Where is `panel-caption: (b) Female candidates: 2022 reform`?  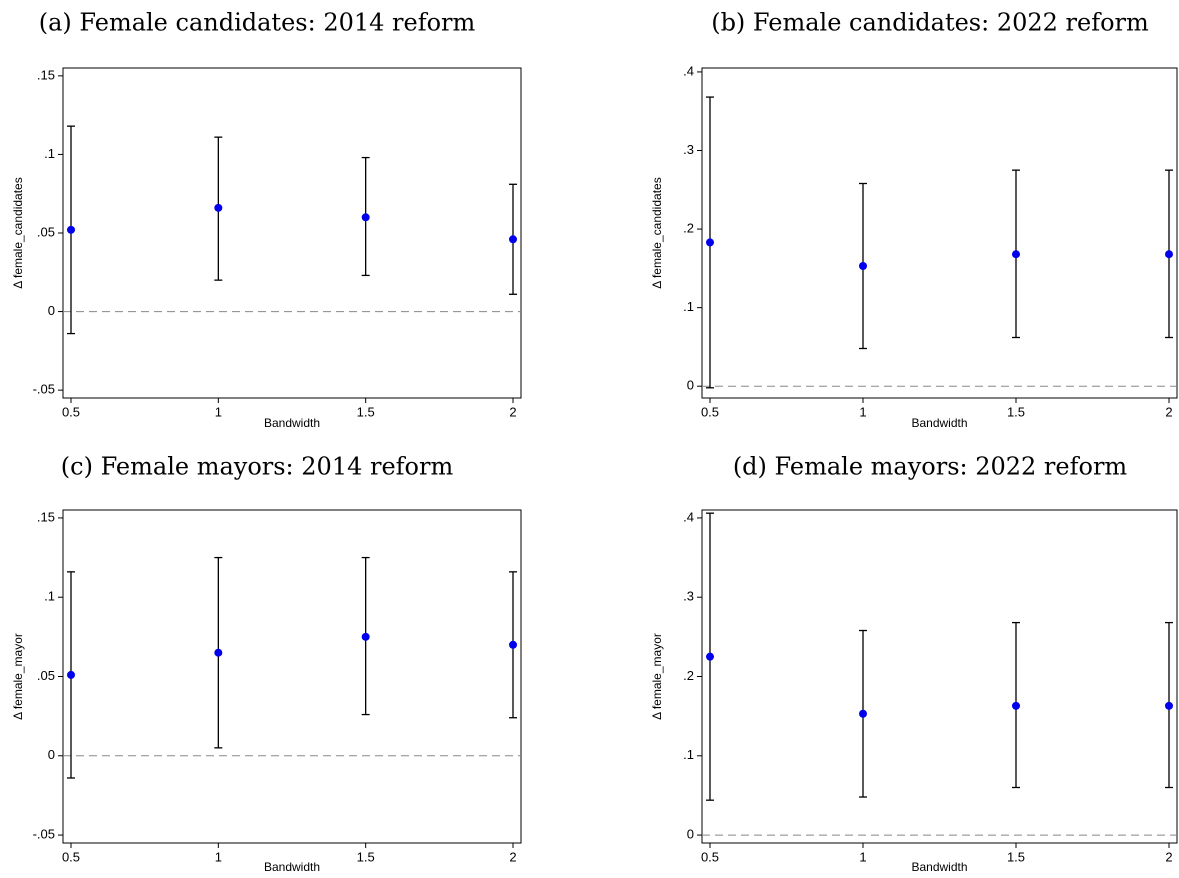 panel-caption: (b) Female candidates: 2022 reform is located at coordinates (930, 23).